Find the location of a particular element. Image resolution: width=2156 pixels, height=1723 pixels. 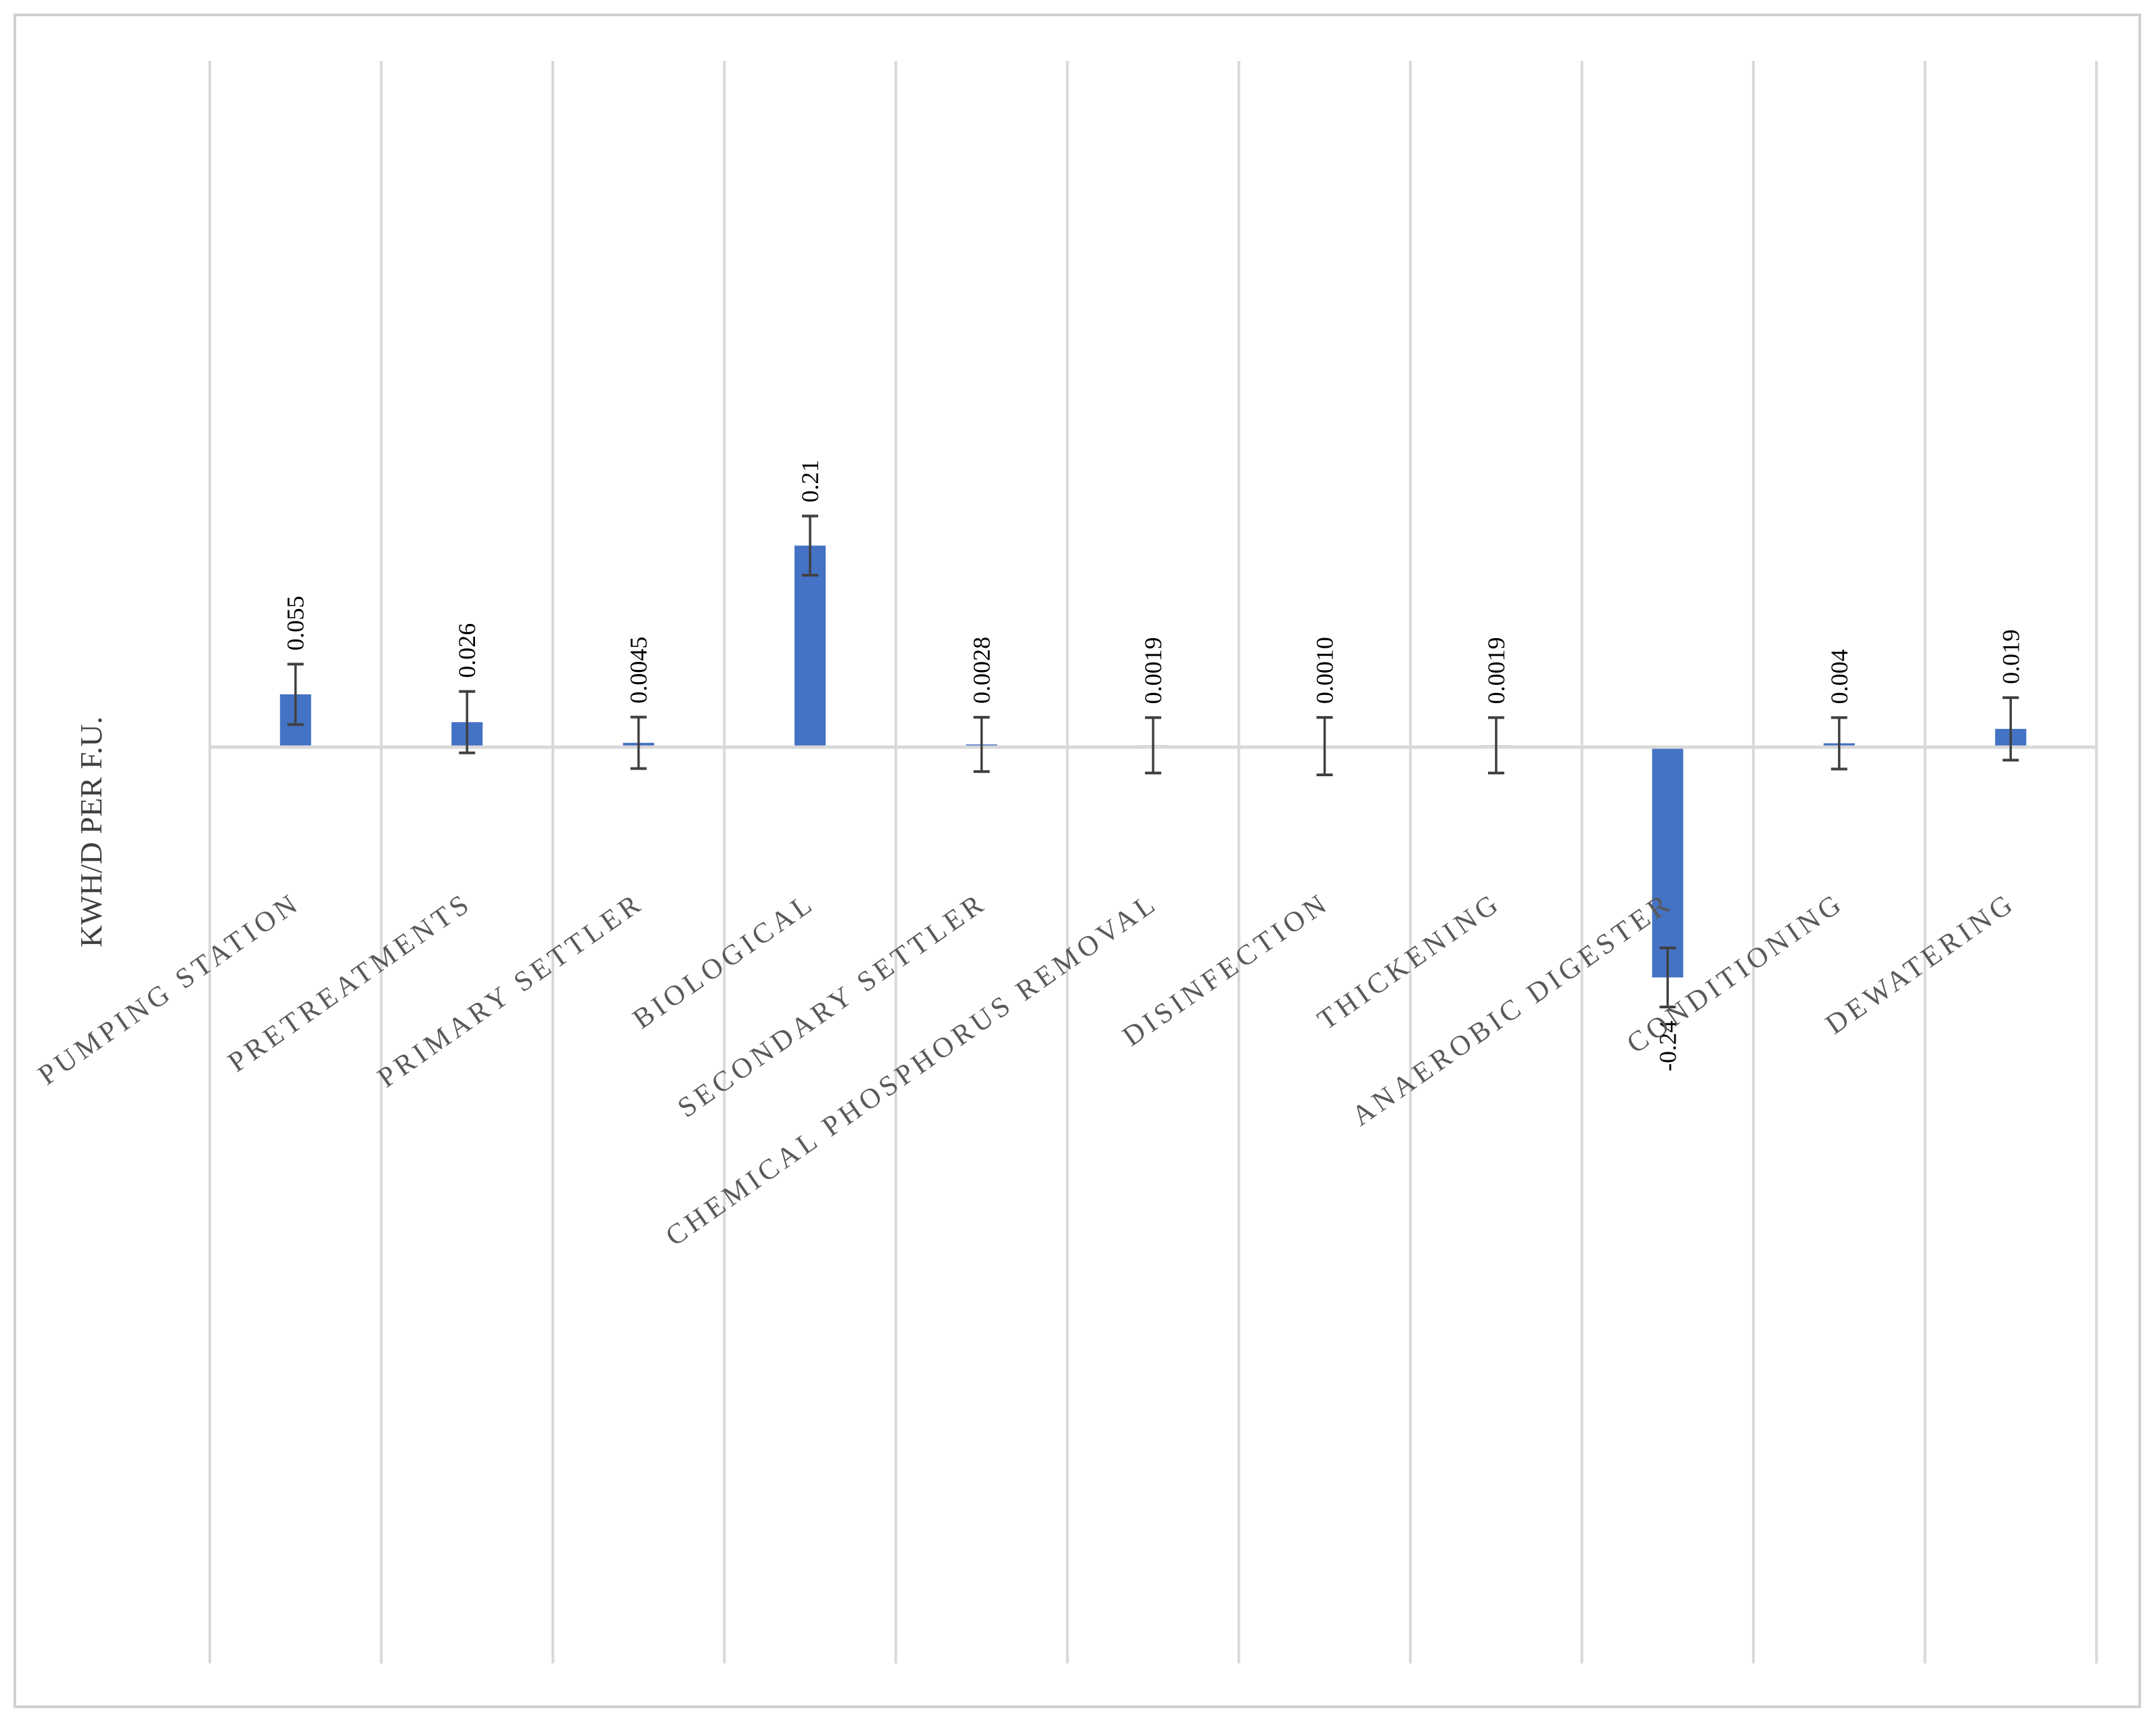

data-label-2: 0.0045 is located at coordinates (638, 670).